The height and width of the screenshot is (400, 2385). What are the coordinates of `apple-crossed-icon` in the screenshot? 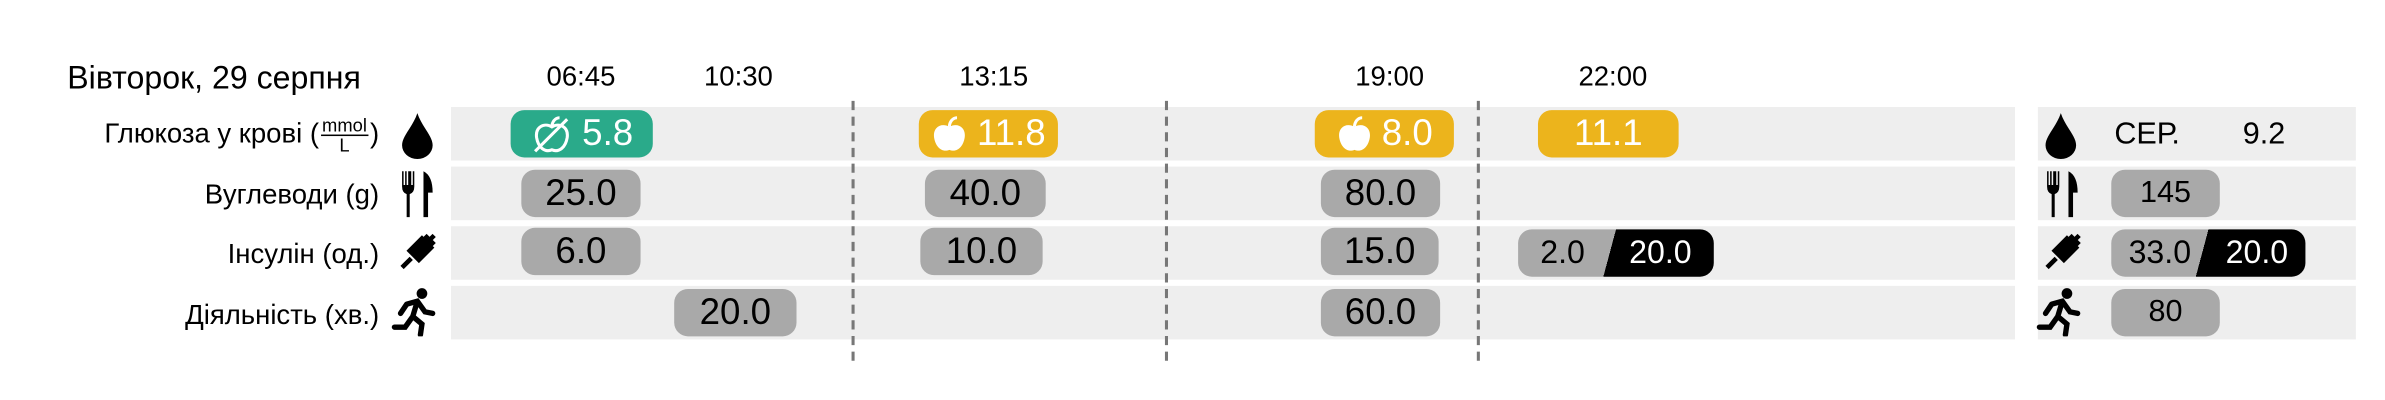 It's located at (551, 133).